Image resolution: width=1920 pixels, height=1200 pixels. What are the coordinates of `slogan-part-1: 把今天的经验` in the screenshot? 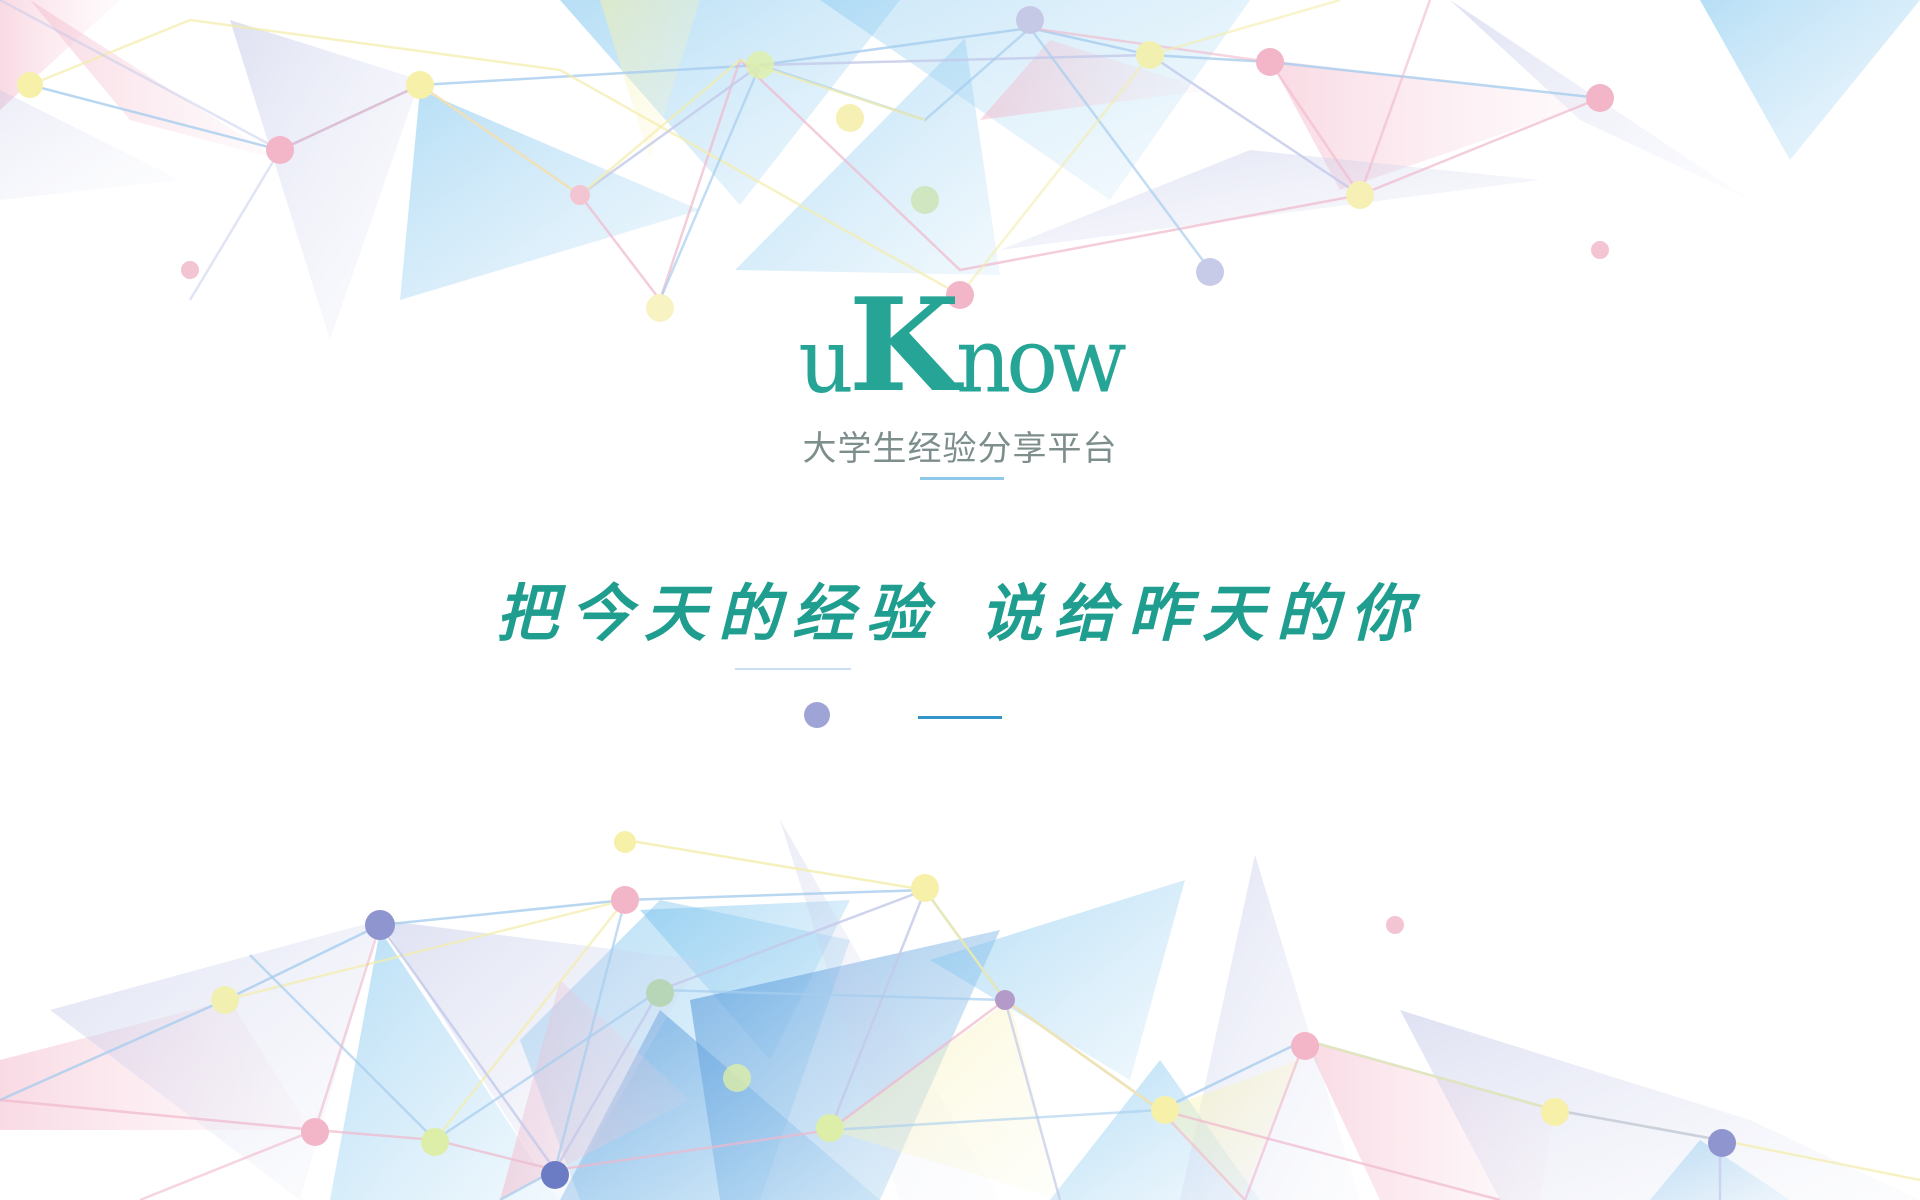 It's located at (717, 613).